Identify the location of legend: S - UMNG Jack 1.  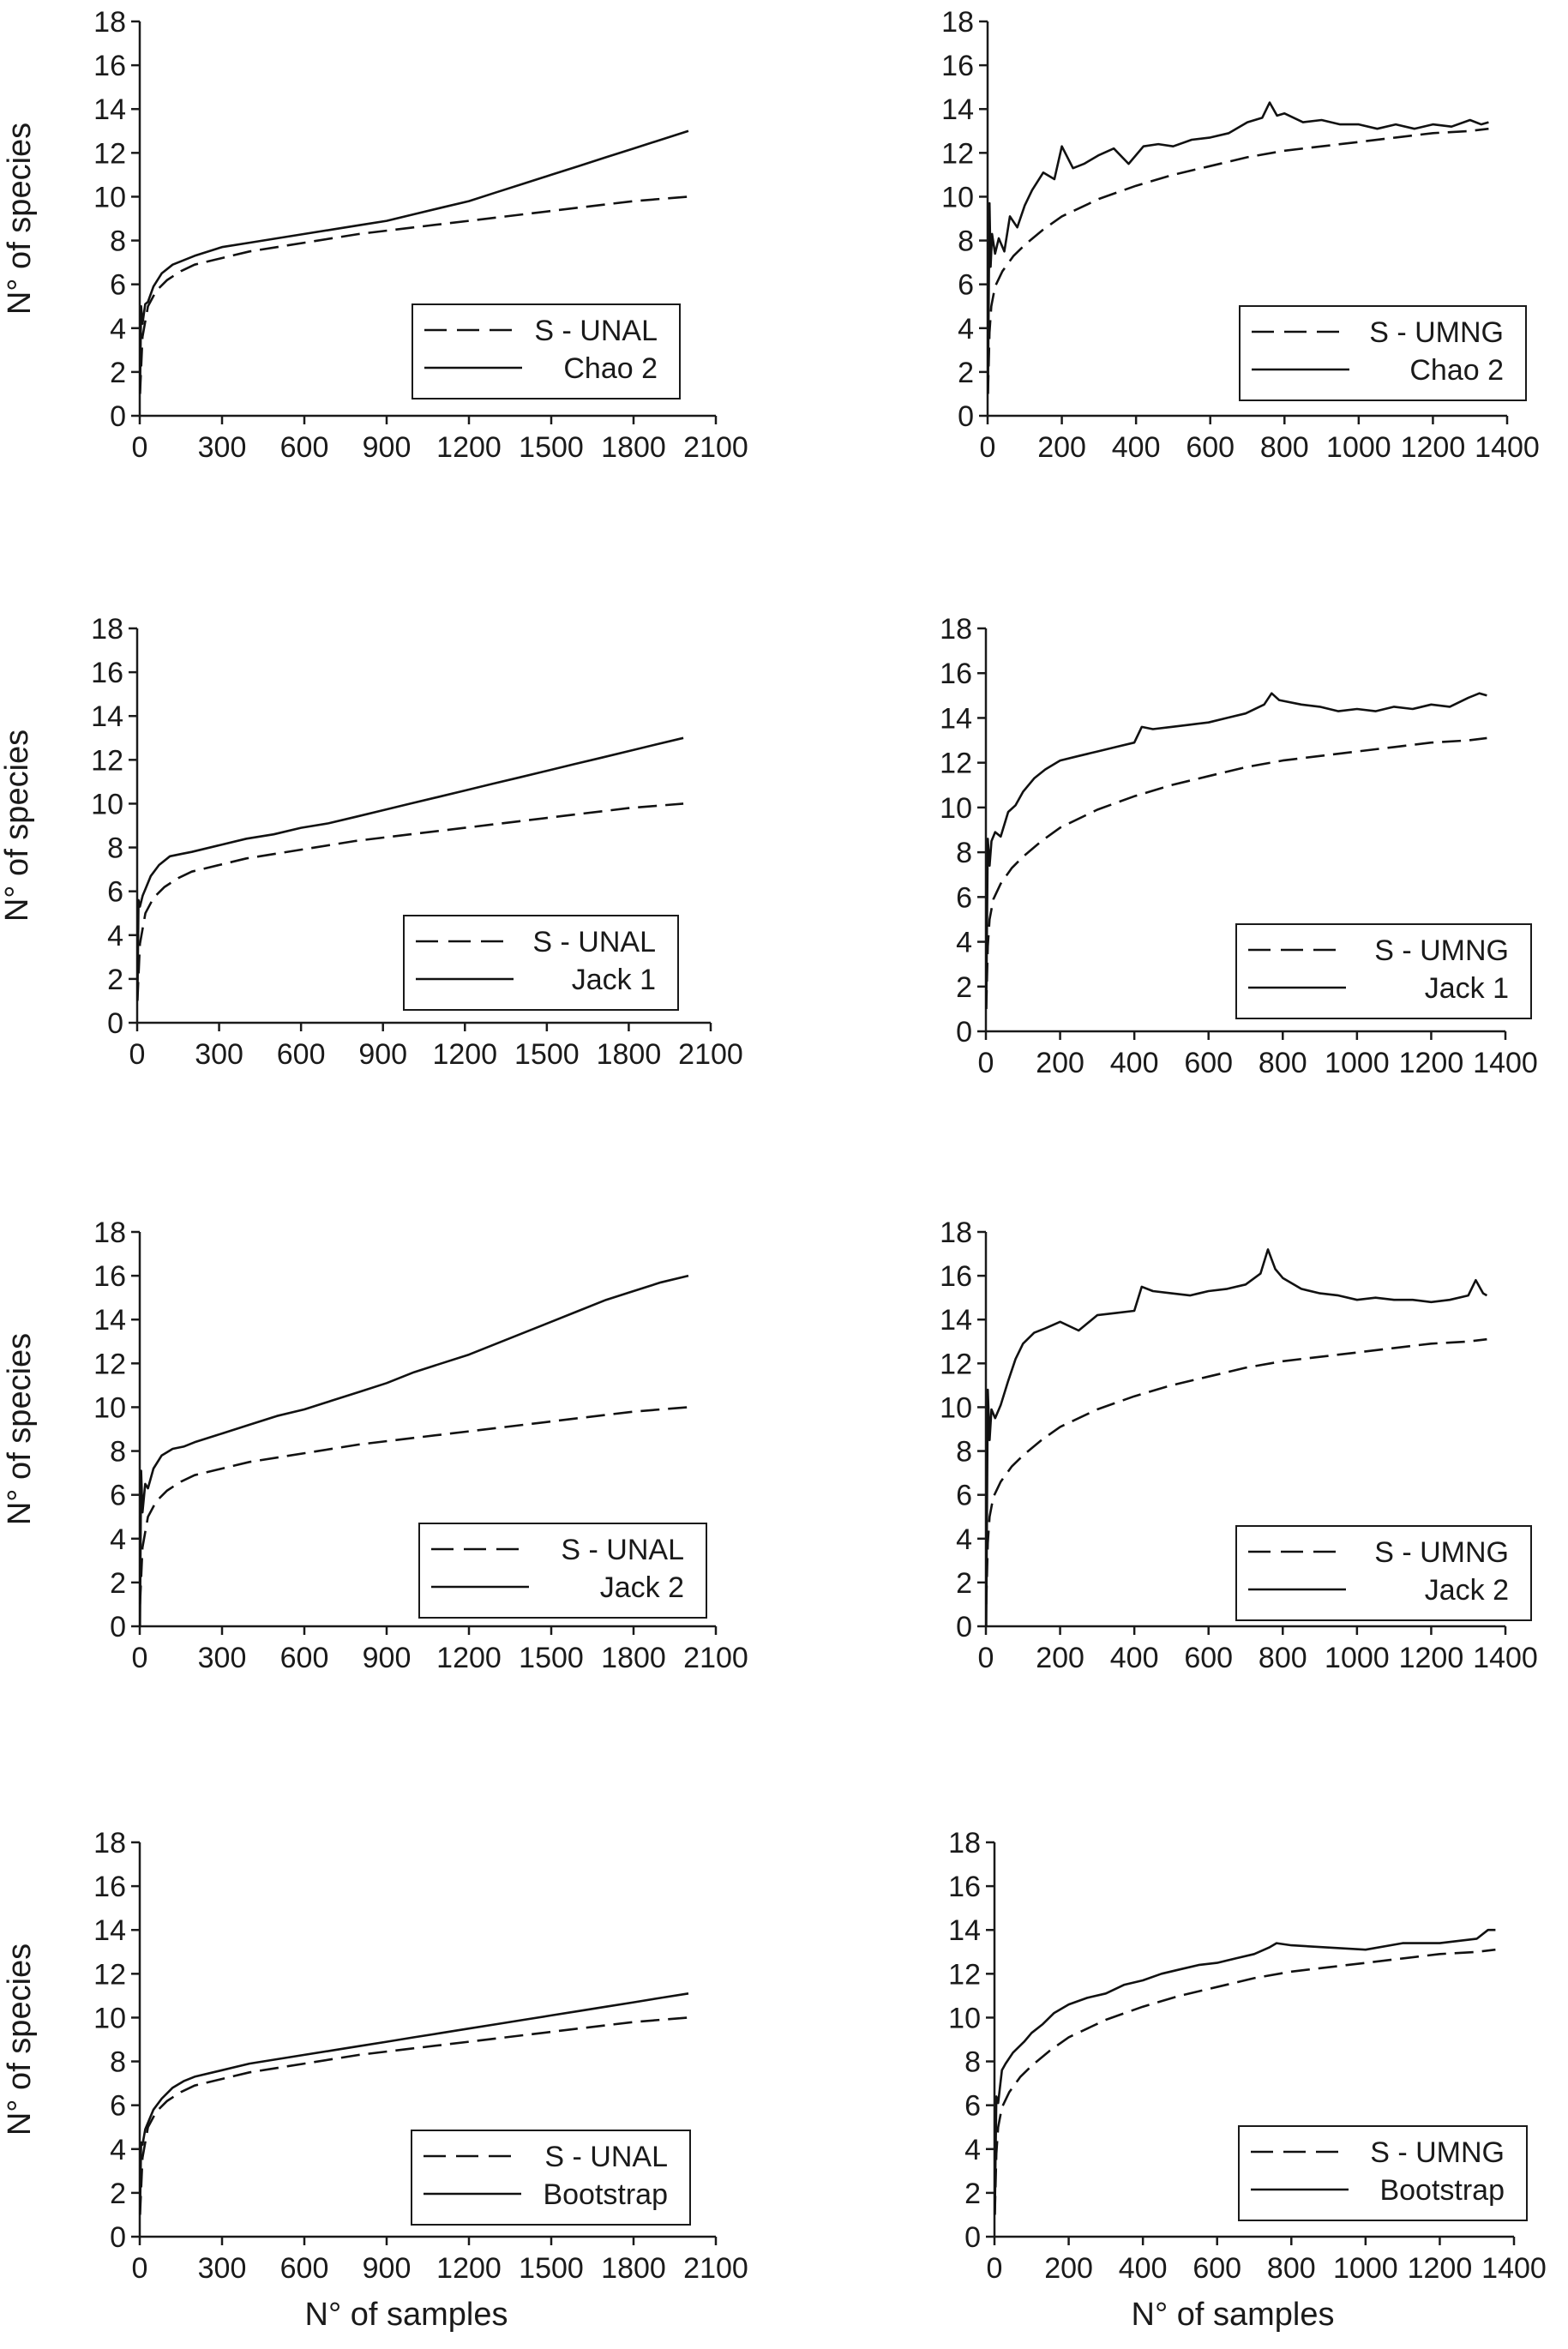
(1383, 971).